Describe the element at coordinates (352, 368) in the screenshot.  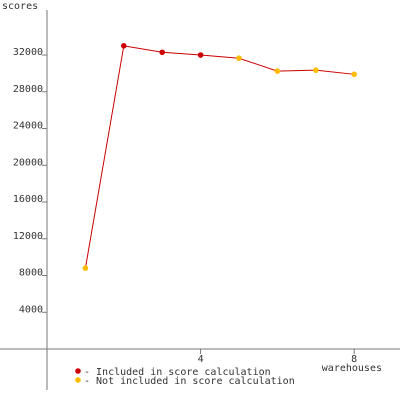
I see `x-axis-label: warehouses` at that location.